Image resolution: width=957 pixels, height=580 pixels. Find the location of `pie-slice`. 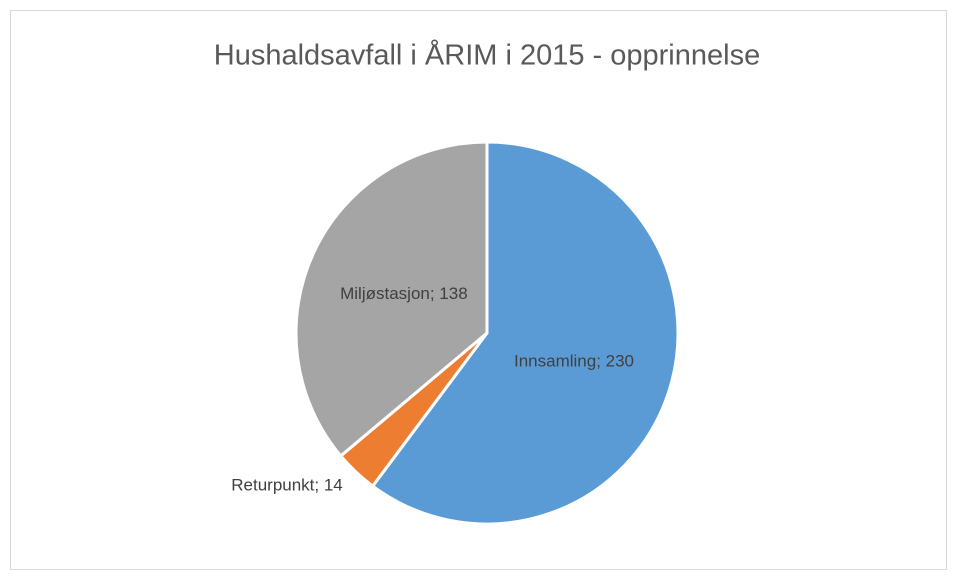

pie-slice is located at coordinates (391, 299).